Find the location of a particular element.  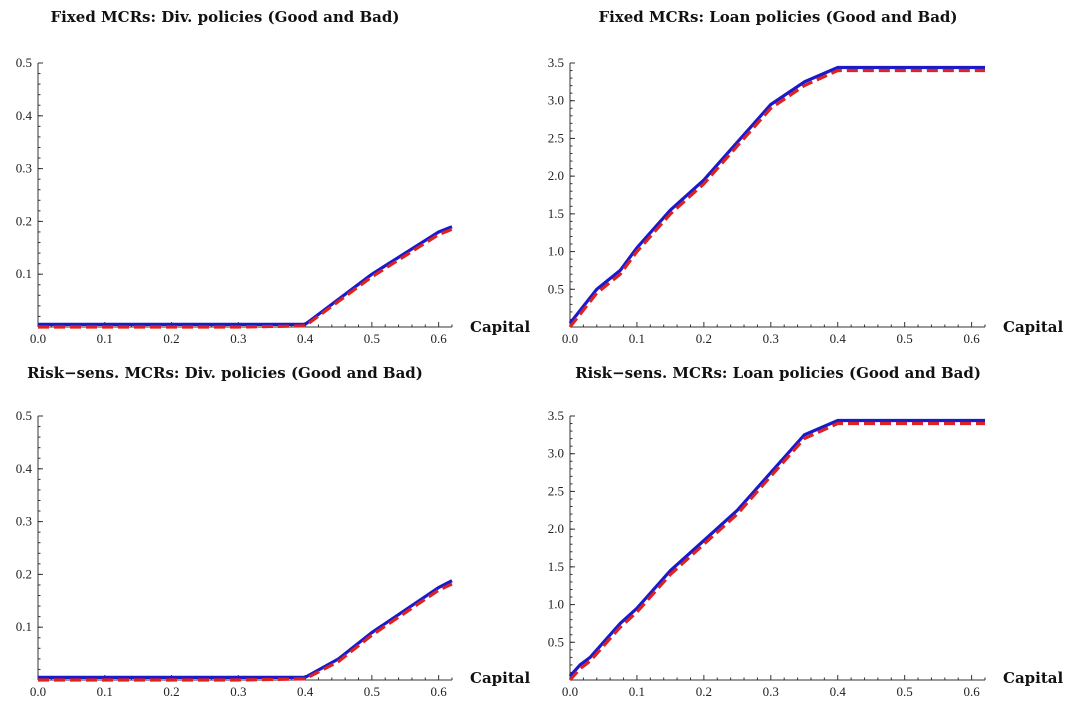

chart-title: Fixed MCRs: Div. policies (Good and Bad) is located at coordinates (225, 17).